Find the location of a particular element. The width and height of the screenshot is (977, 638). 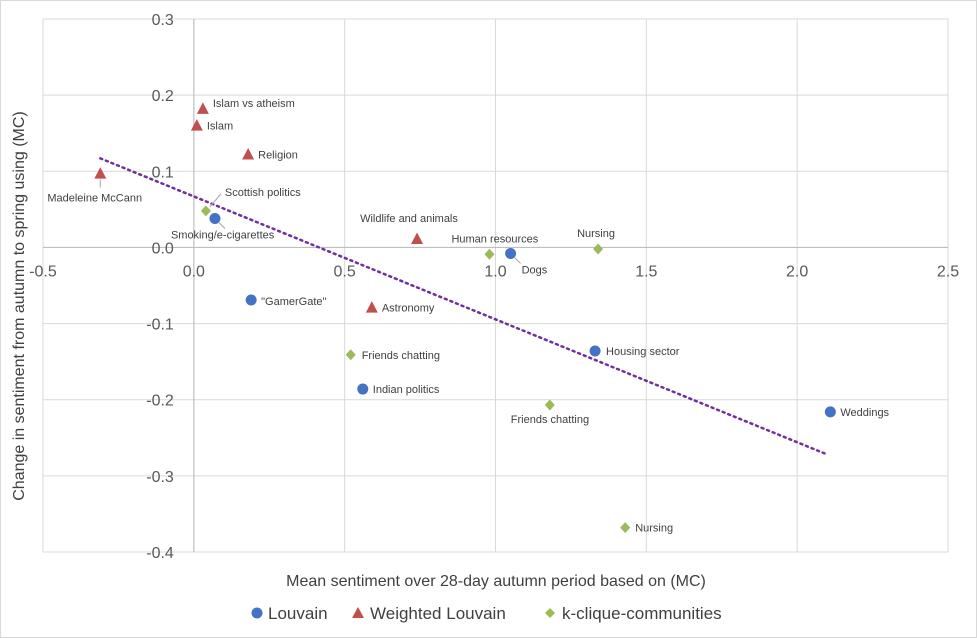

point-label: Religion is located at coordinates (278, 156).